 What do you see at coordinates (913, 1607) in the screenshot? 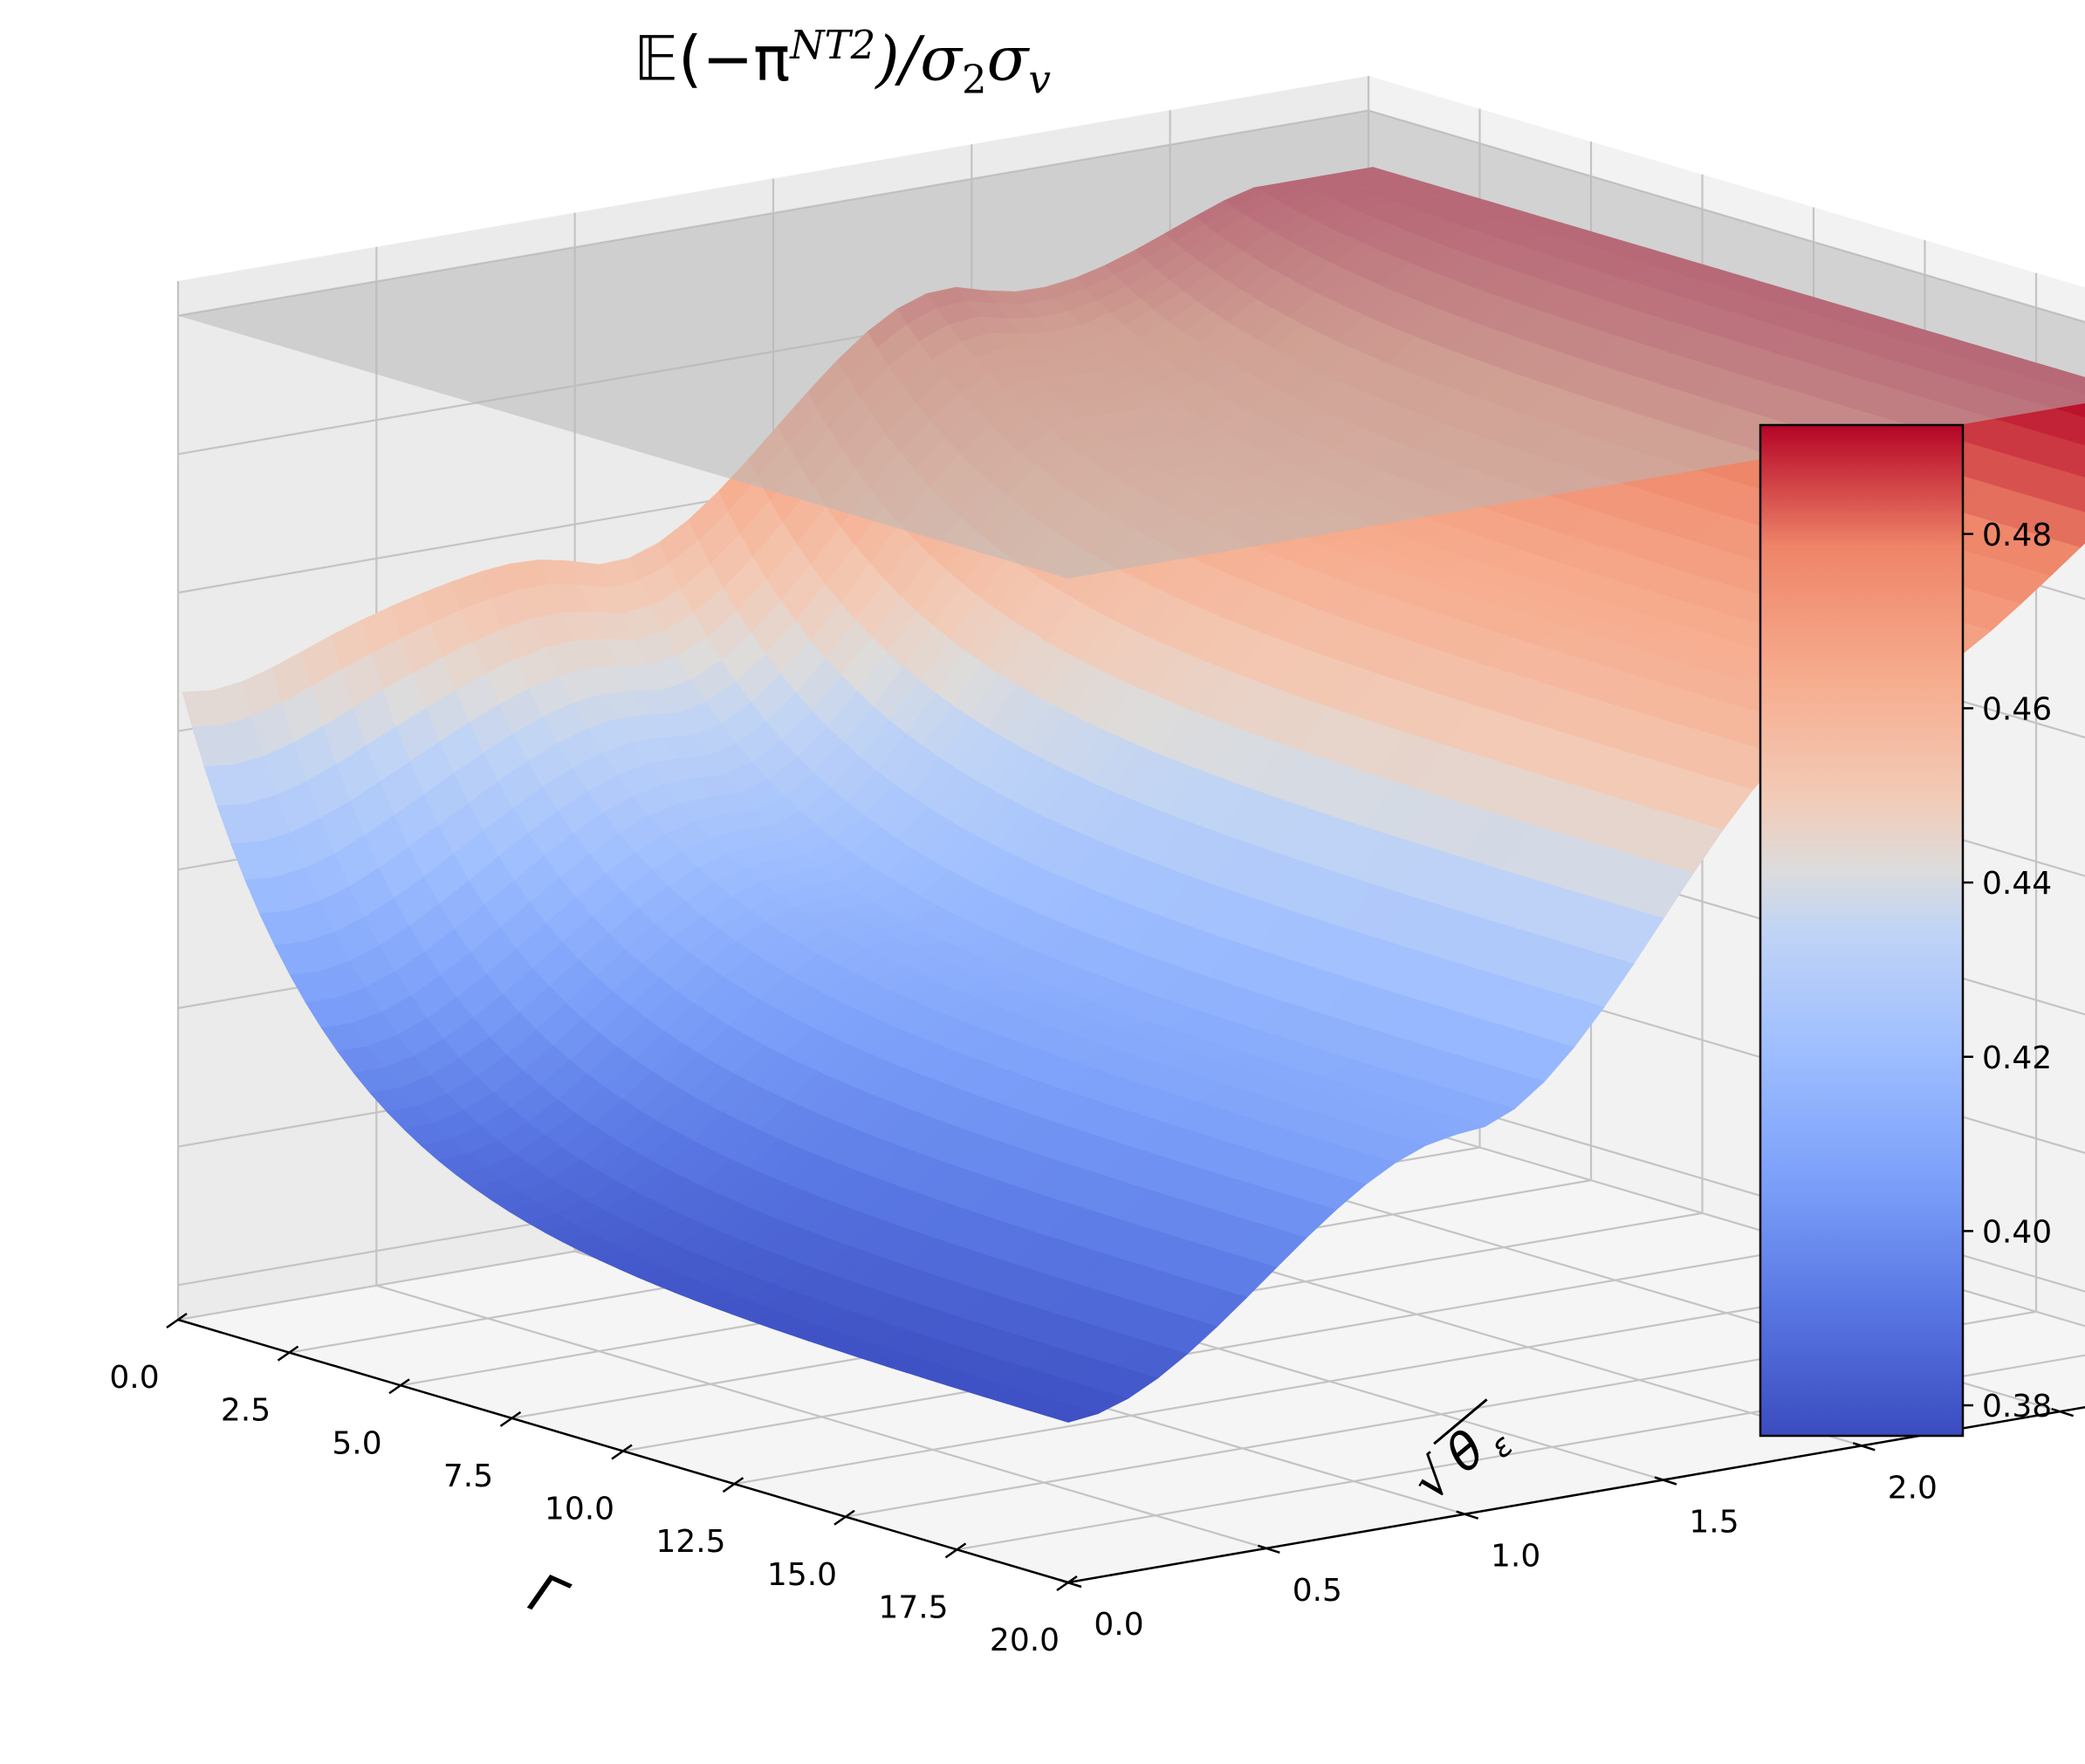
I see `x-tick-label: 17.5` at bounding box center [913, 1607].